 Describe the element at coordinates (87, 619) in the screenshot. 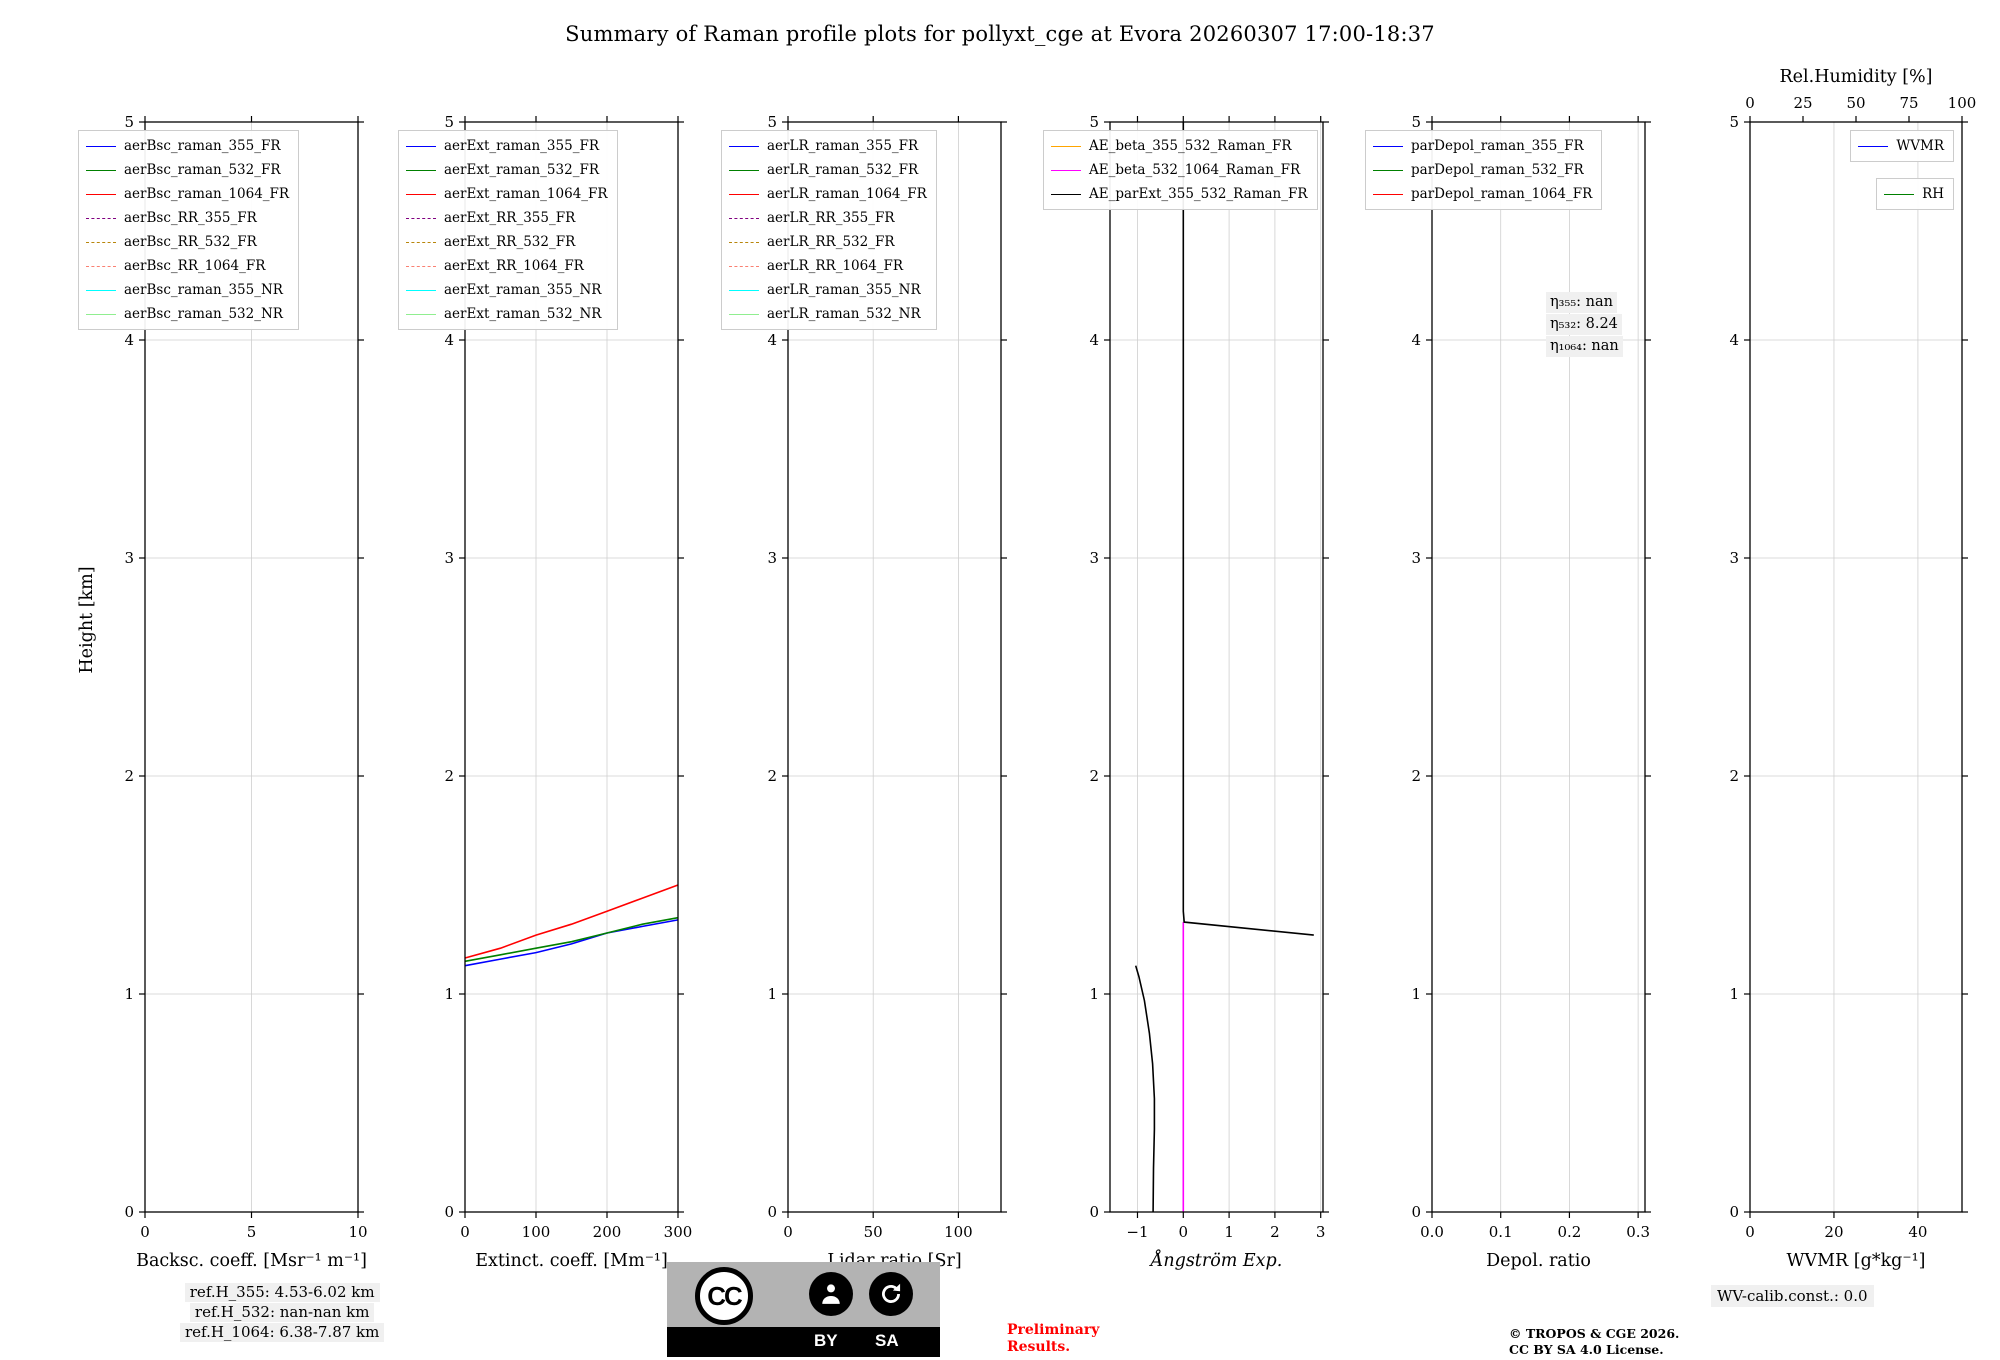

I see `y-axis-label: Height [km]` at that location.